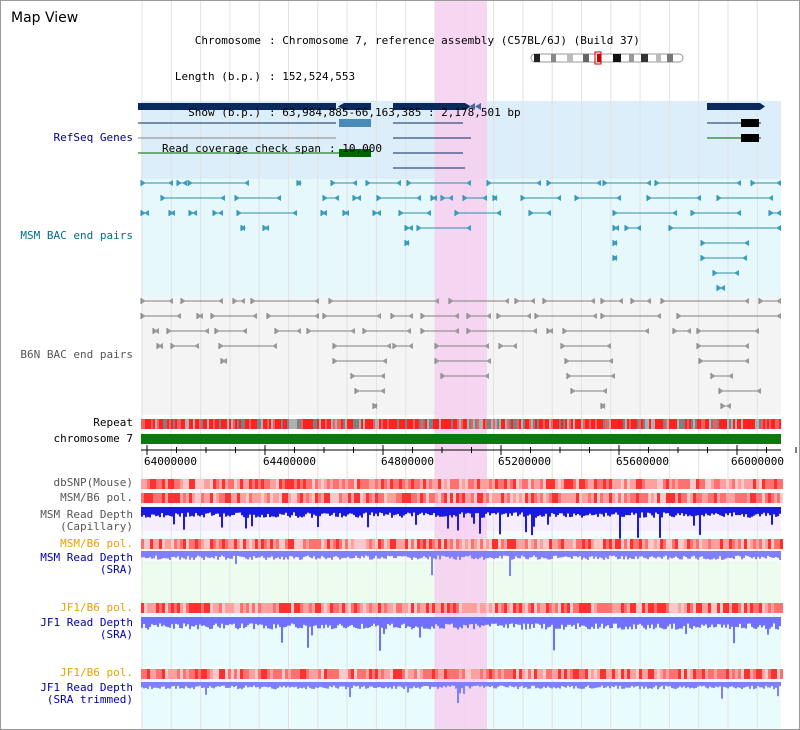  Describe the element at coordinates (227, 40) in the screenshot. I see `chromosome-label: Chromosome` at that location.